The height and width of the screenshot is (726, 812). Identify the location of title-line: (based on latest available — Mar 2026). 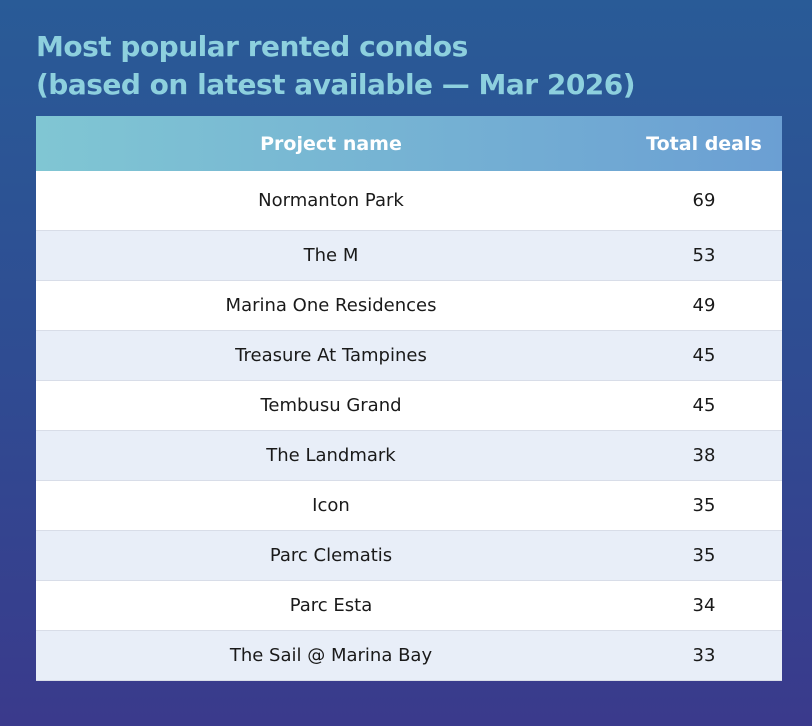
(336, 84).